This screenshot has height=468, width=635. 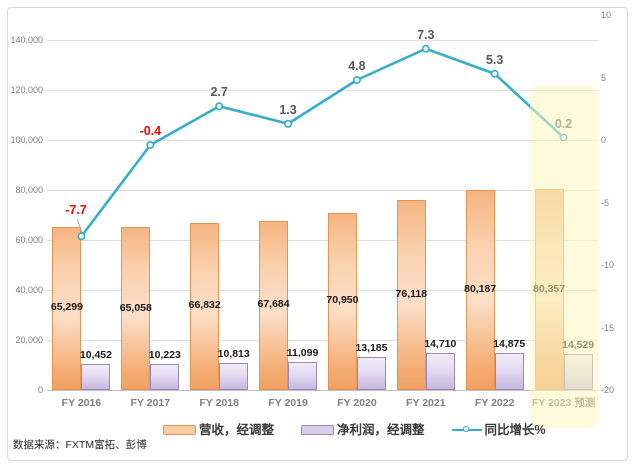 I want to click on legend-item-growth: 同比增长%, so click(x=498, y=430).